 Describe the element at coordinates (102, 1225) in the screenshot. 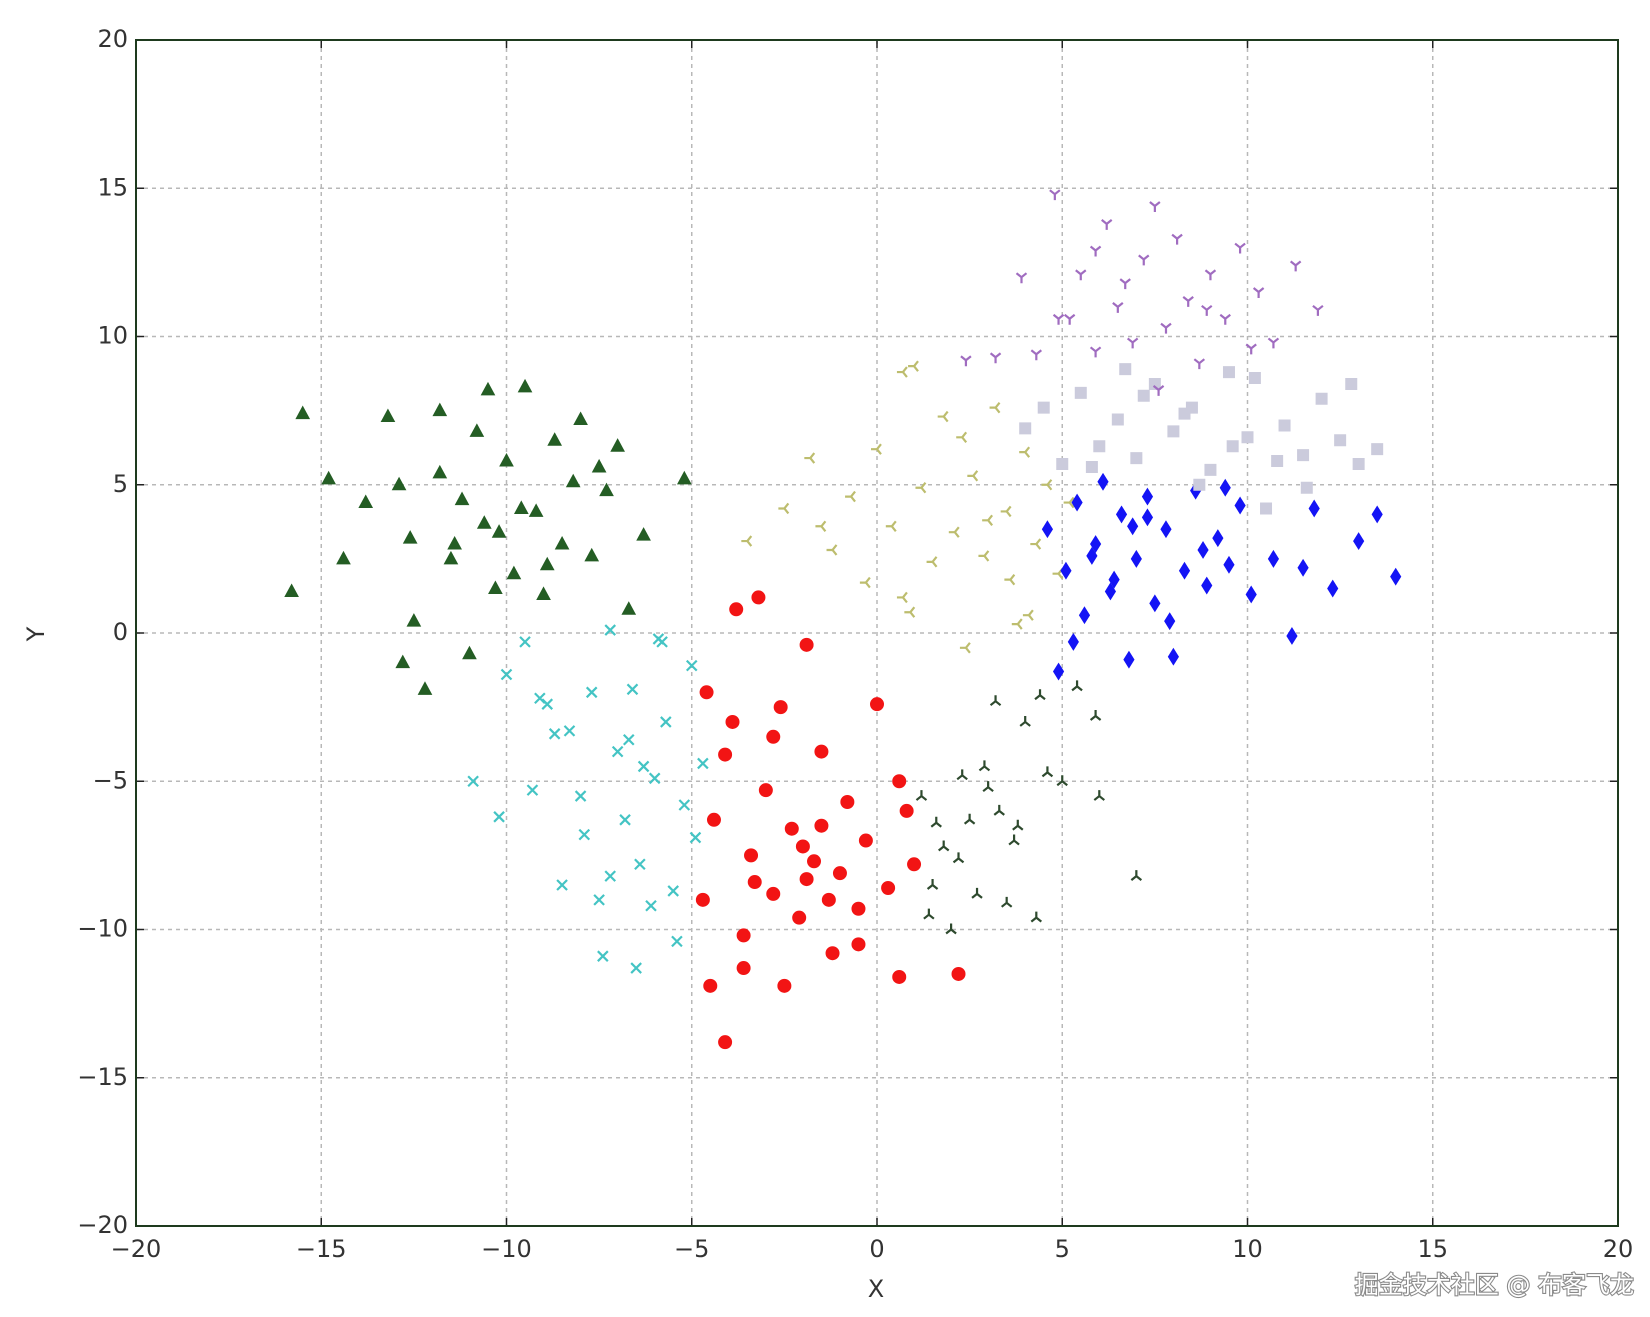

I see `y-tick-label: −20` at that location.